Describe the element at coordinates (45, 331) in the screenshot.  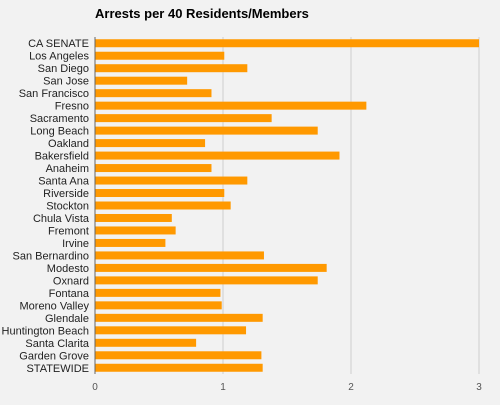
I see `category-label: Huntington Beach` at that location.